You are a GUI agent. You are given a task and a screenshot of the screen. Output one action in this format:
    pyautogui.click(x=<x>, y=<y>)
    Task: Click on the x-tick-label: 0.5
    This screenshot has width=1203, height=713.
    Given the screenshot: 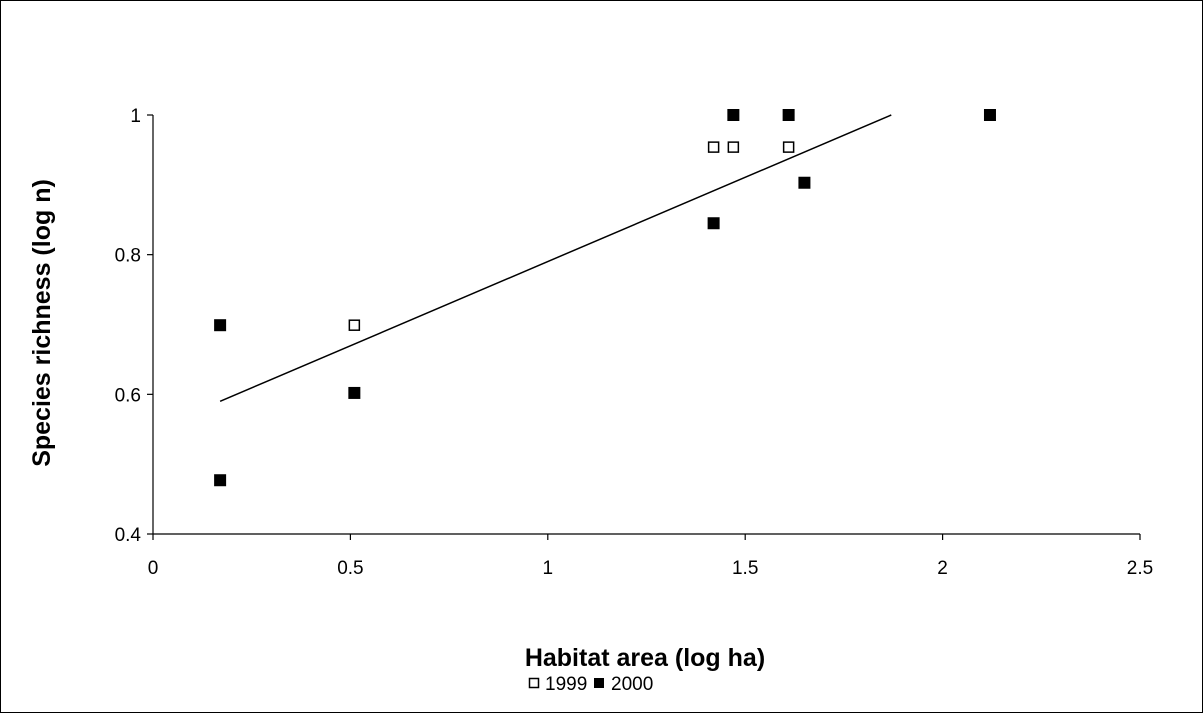 What is the action you would take?
    pyautogui.click(x=350, y=568)
    